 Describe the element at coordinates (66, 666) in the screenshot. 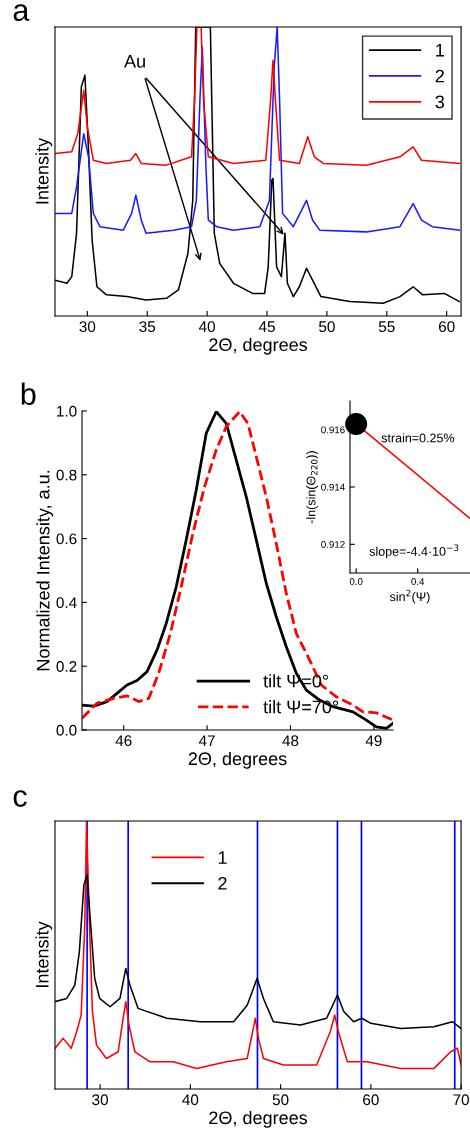

I see `y-tick-label: 0.2` at that location.